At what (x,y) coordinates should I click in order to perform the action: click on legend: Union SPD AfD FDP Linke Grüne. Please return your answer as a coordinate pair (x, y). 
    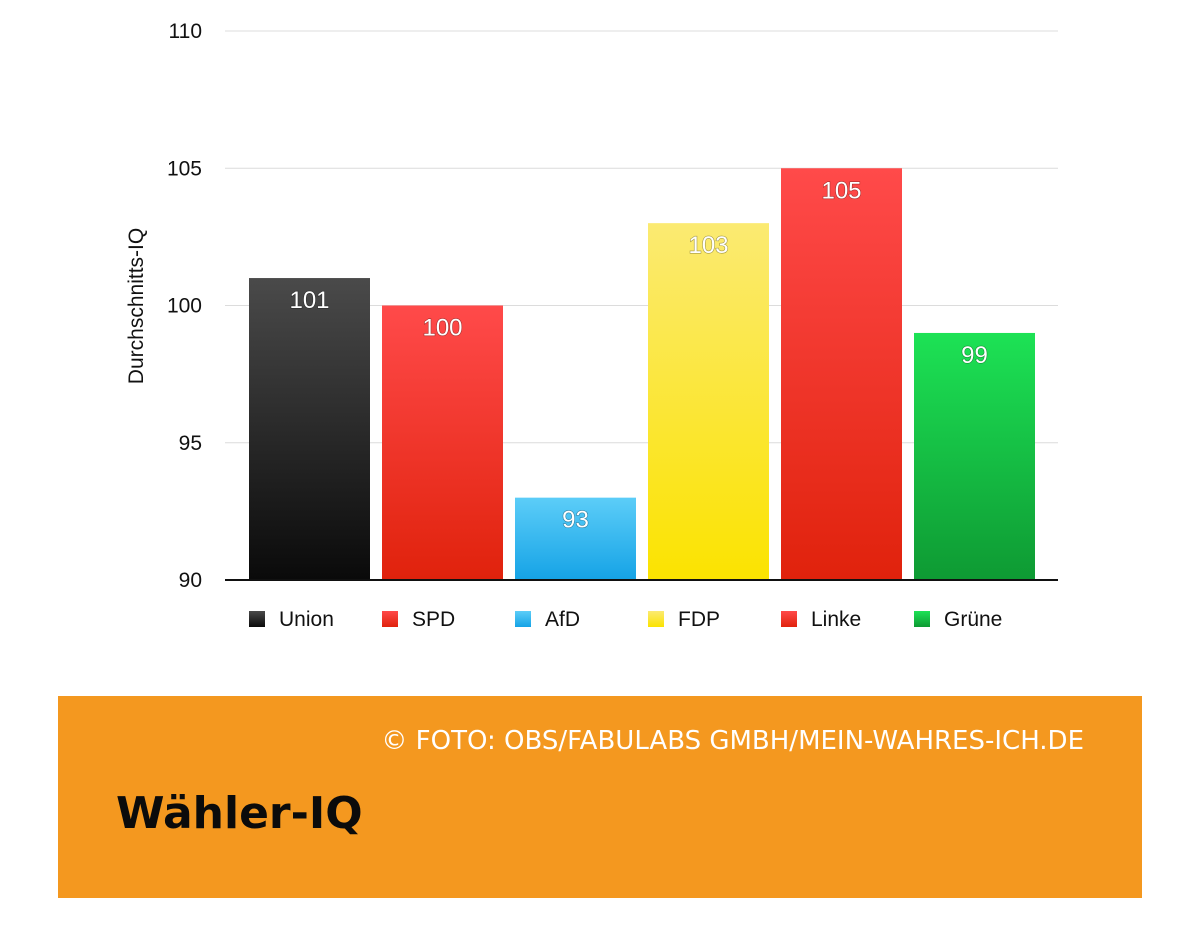
    Looking at the image, I should click on (625, 619).